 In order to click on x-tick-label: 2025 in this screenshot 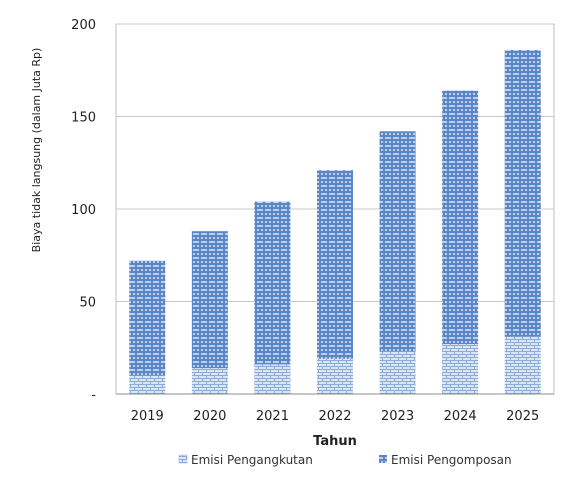, I will do `click(522, 416)`.